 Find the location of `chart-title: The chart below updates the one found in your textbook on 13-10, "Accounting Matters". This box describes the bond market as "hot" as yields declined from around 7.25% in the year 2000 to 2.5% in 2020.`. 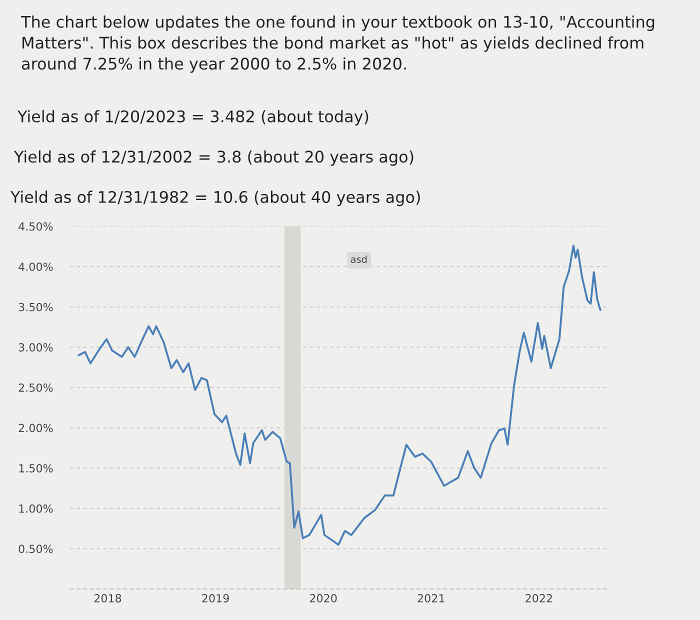

chart-title: The chart below updates the one found in your textbook on 13-10, "Accounting Matters". This box describes the bond market as "hot" as yields declined from around 7.25% in the year 2000 to 2.5% in 2020. is located at coordinates (337, 44).